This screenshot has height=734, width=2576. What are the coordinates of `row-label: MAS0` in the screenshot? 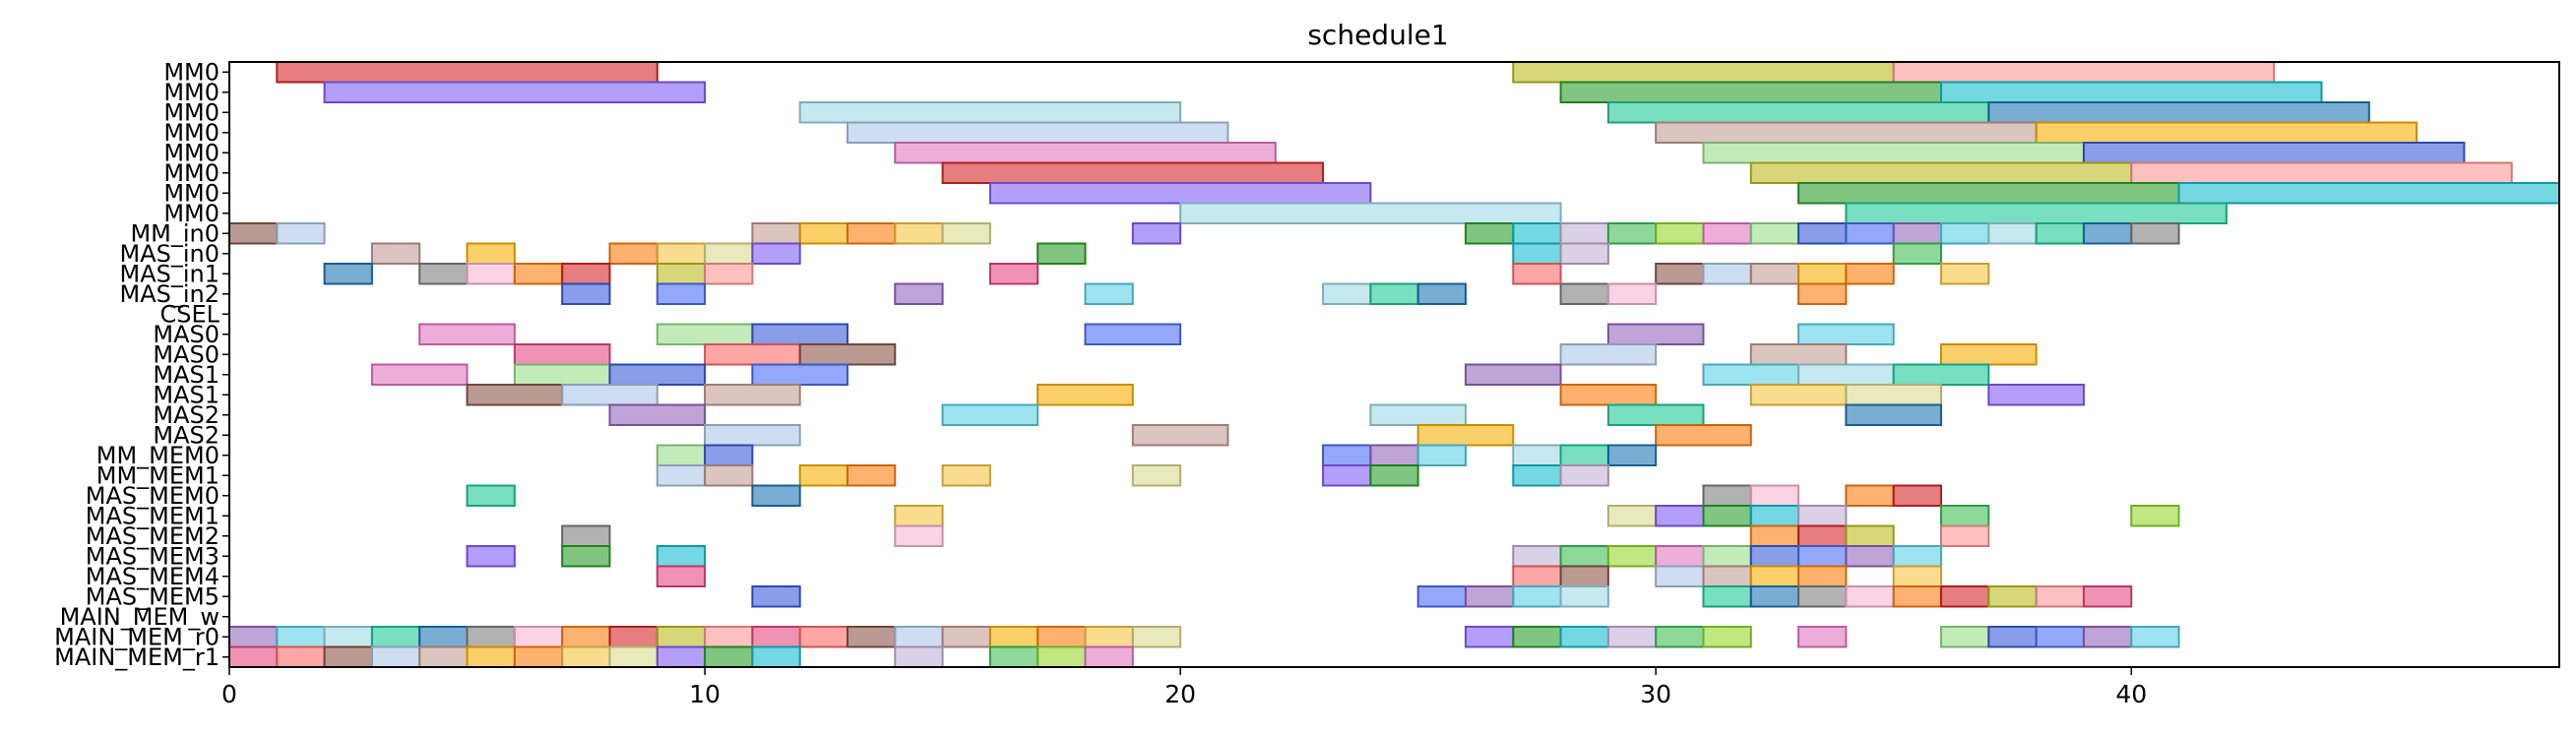 It's located at (186, 354).